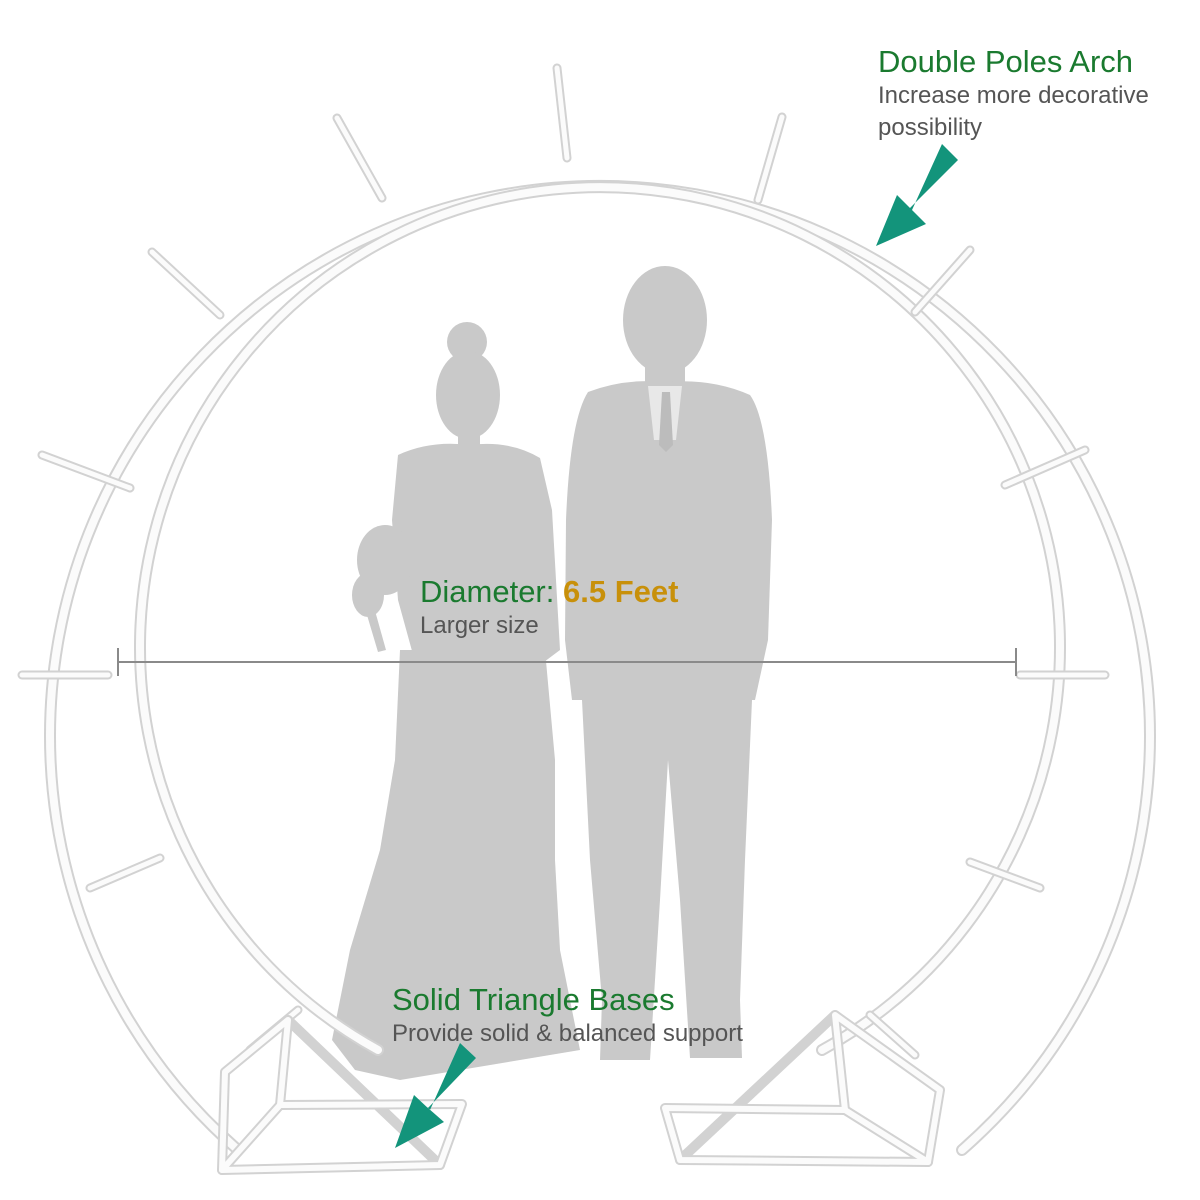 The width and height of the screenshot is (1200, 1200). I want to click on annotation-title: Double Poles Arch, so click(1006, 61).